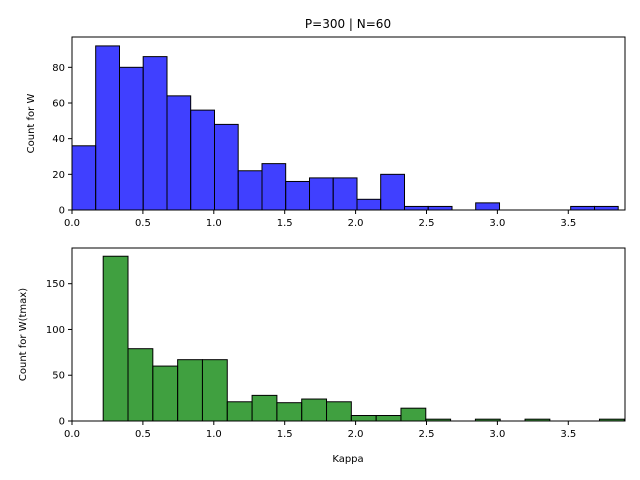 The width and height of the screenshot is (640, 480). I want to click on x-tick-label-bottom-2: 1.0, so click(214, 434).